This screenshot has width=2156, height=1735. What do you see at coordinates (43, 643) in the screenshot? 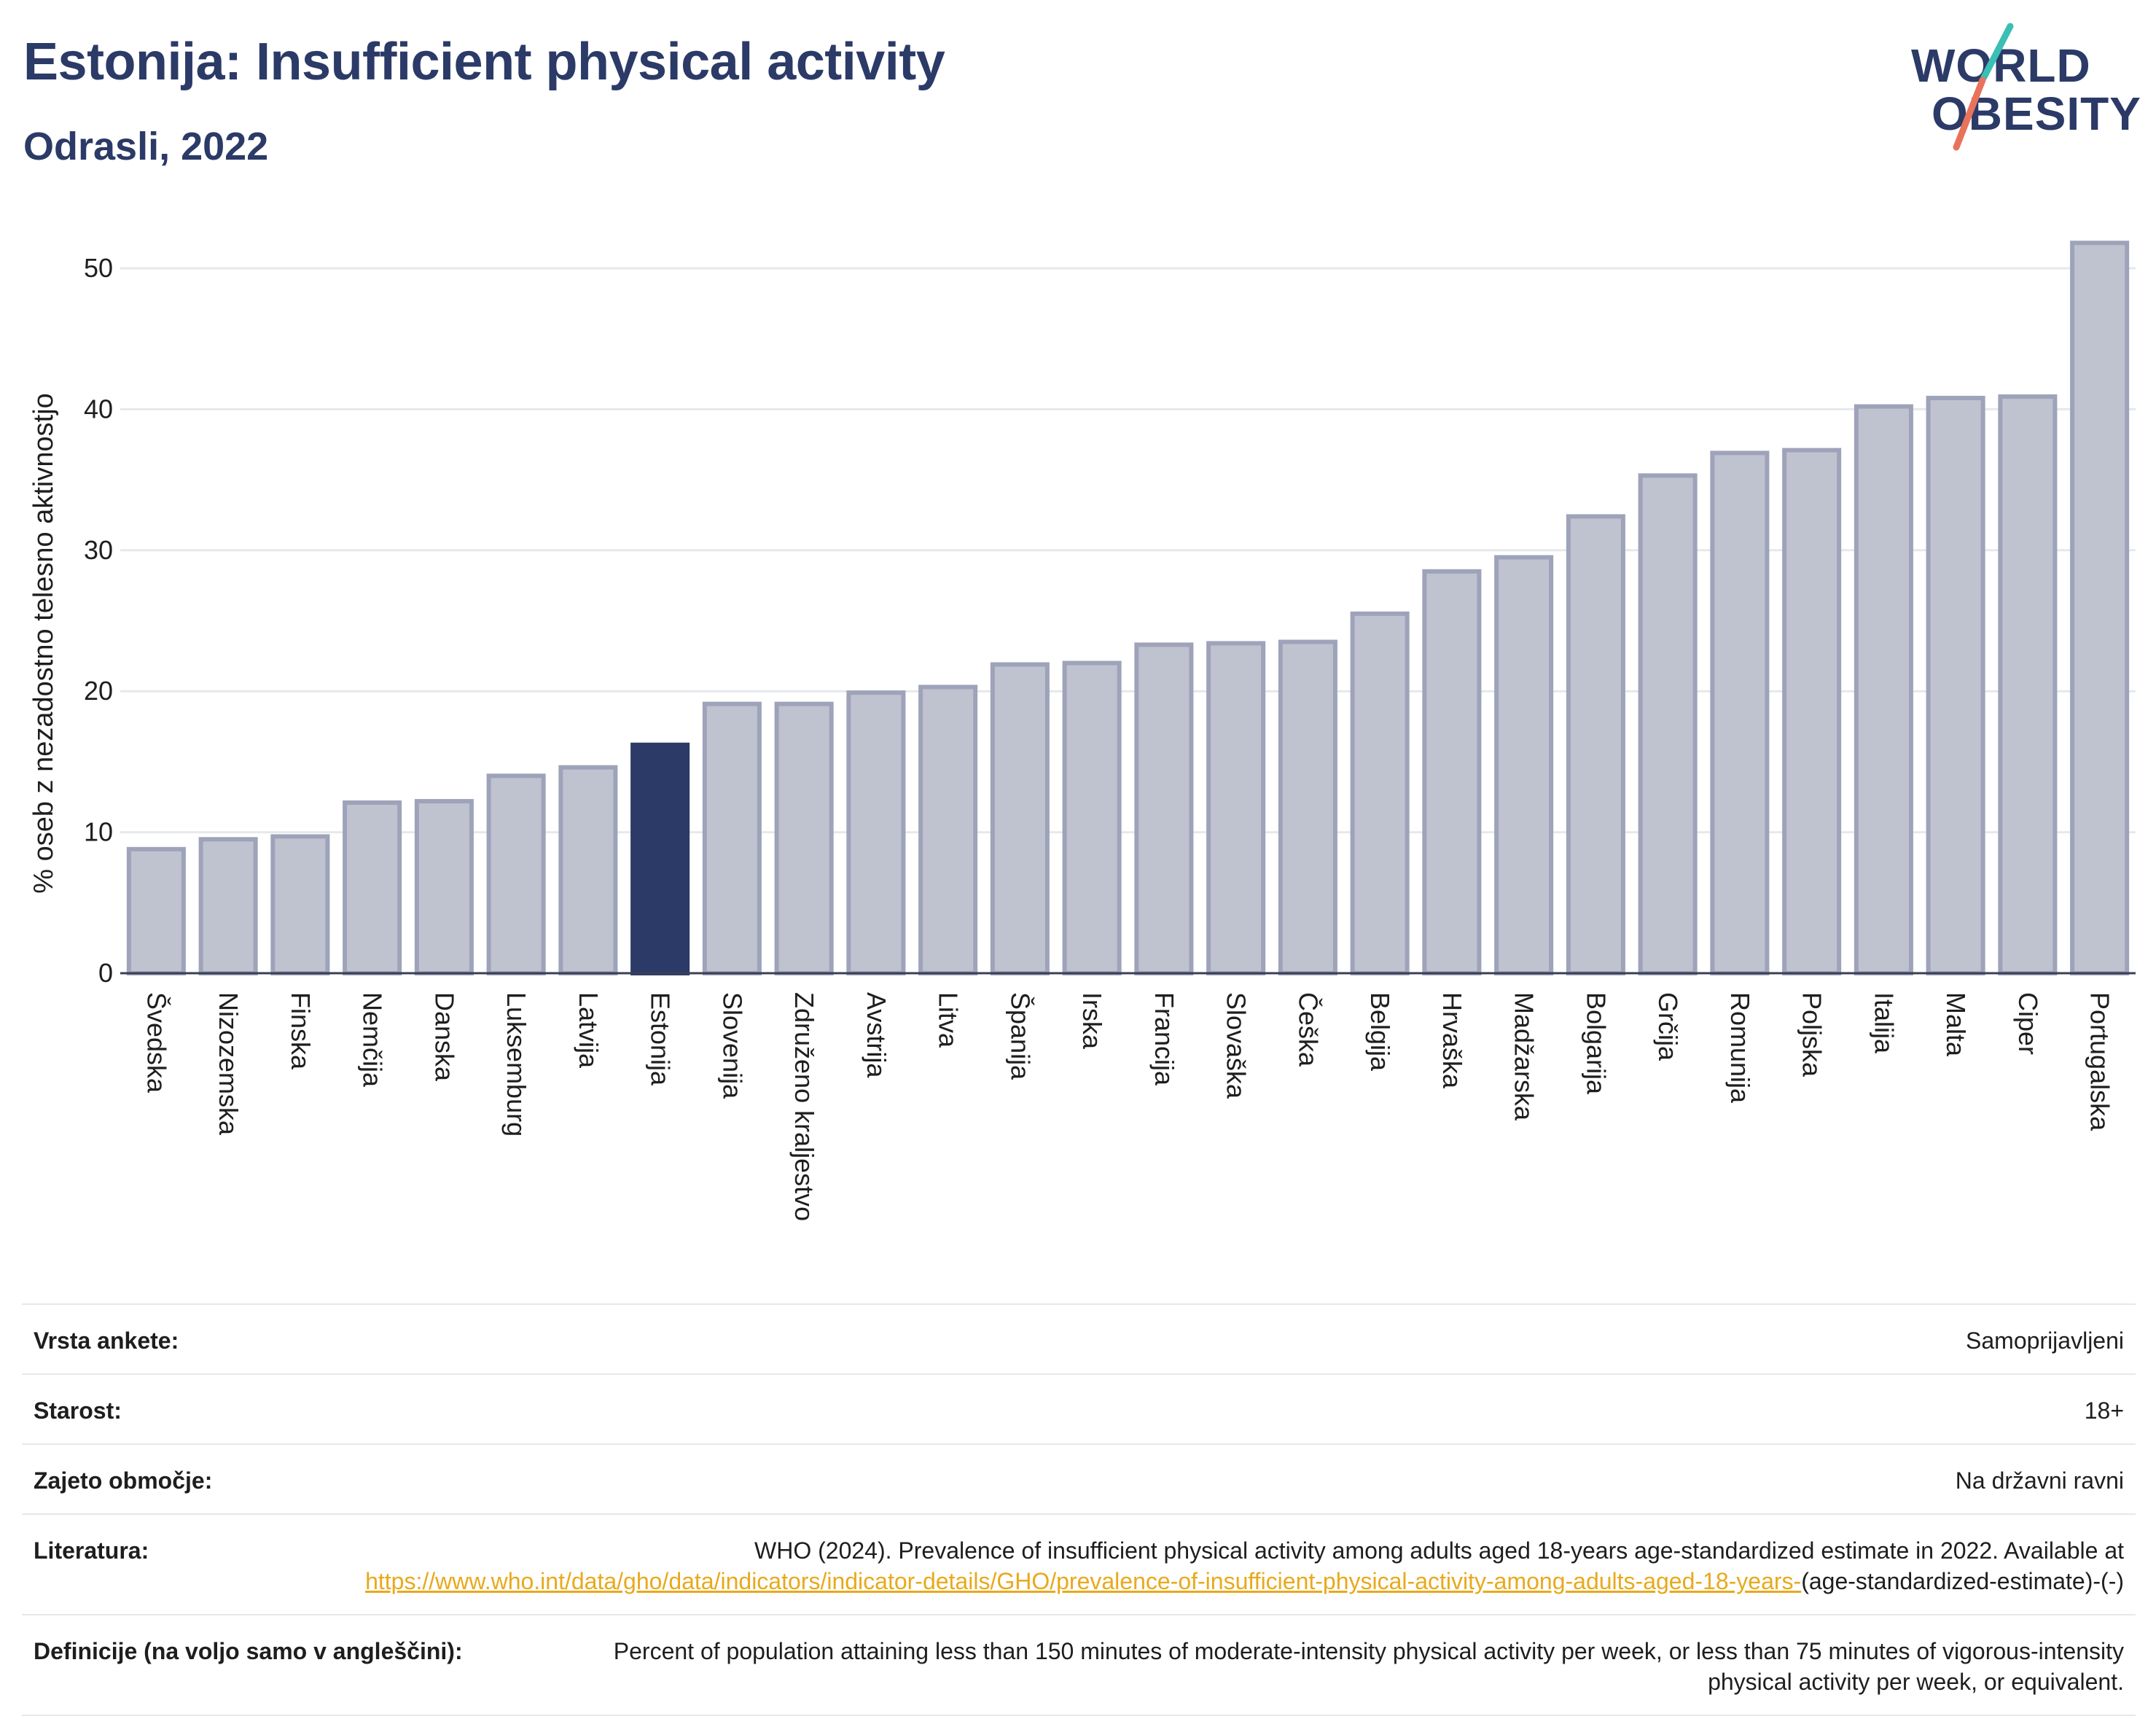
I see `y-axis-label: % oseb z nezadostno telesno aktivnostjo` at bounding box center [43, 643].